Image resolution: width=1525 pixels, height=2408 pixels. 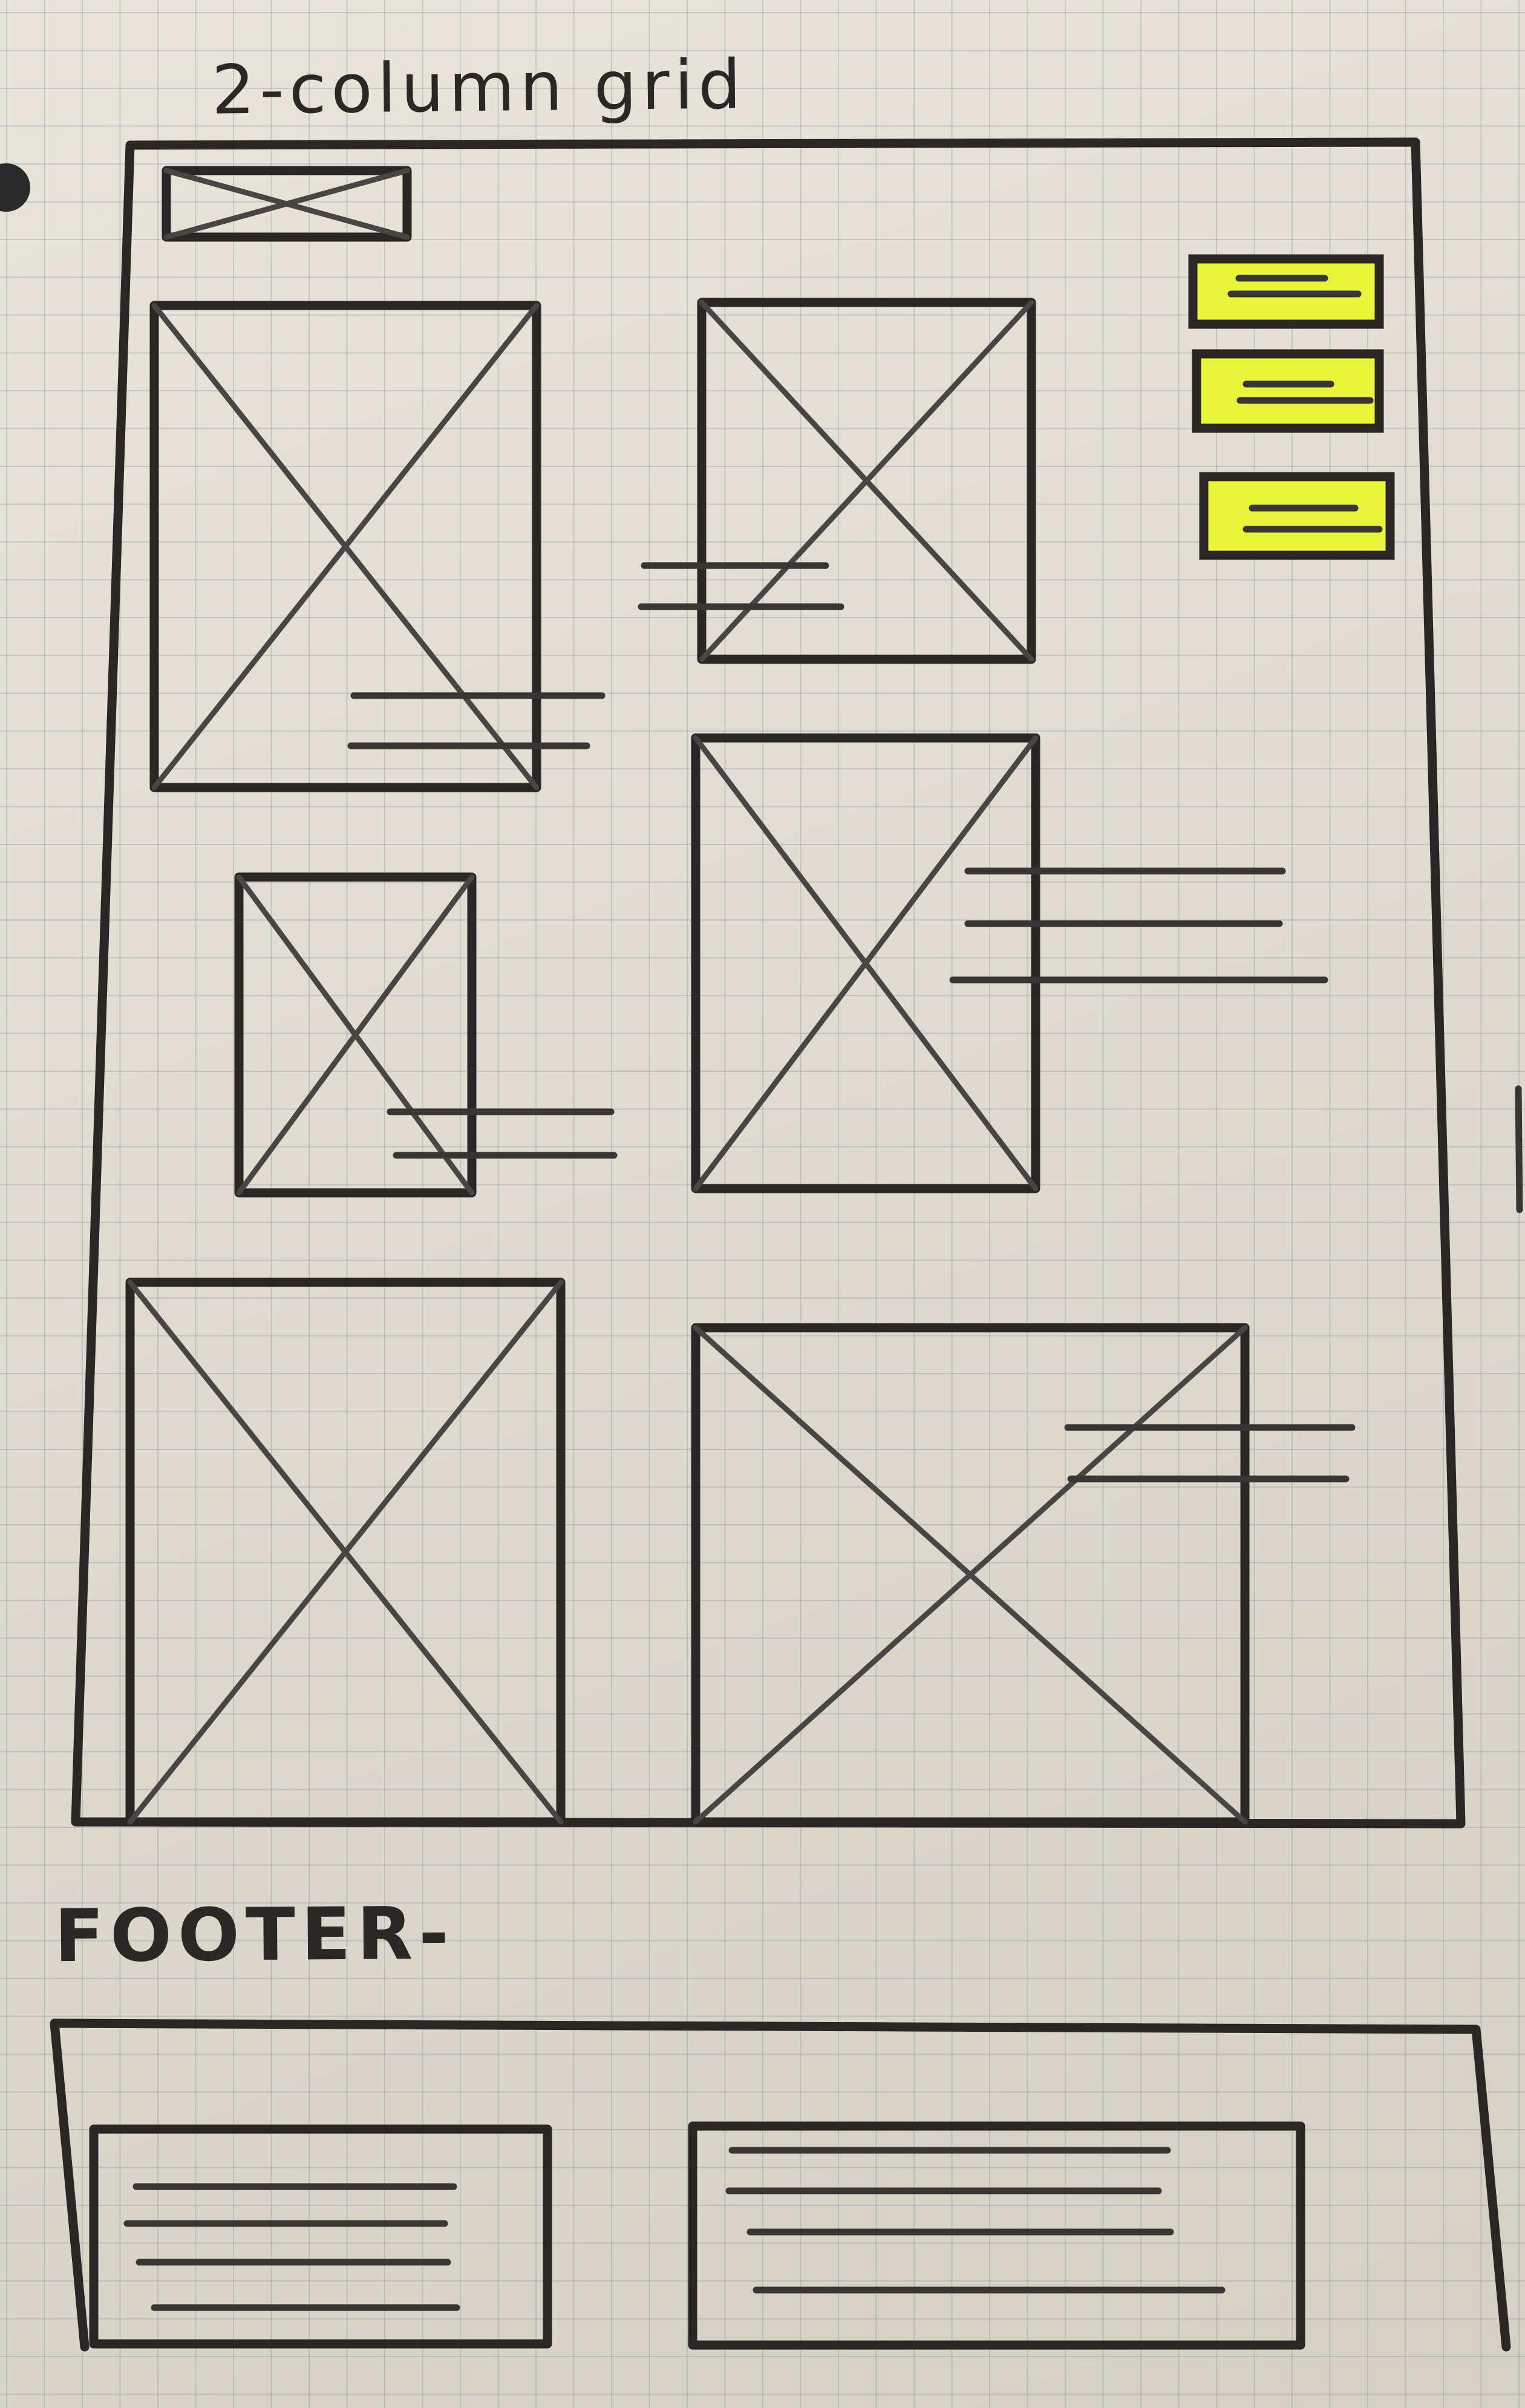 I want to click on footer-frame, so click(x=780, y=2185).